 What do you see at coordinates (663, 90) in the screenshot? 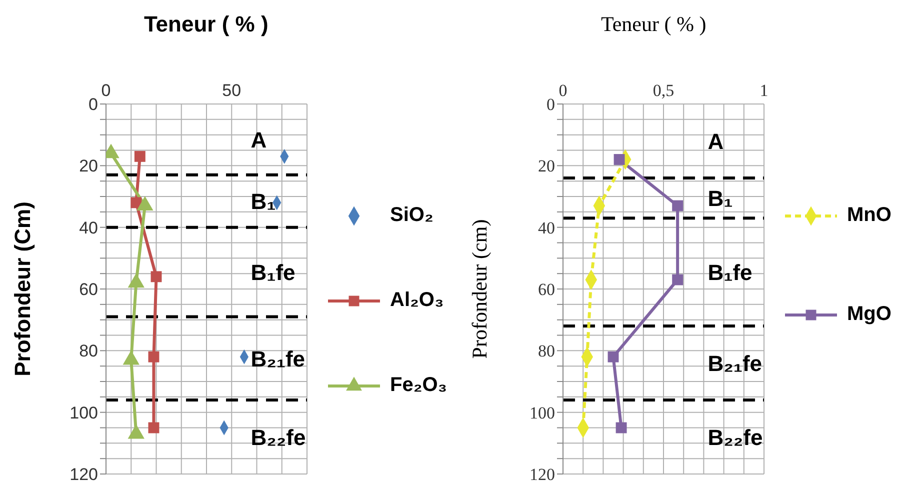
I see `x-tick-label: 0,5` at bounding box center [663, 90].